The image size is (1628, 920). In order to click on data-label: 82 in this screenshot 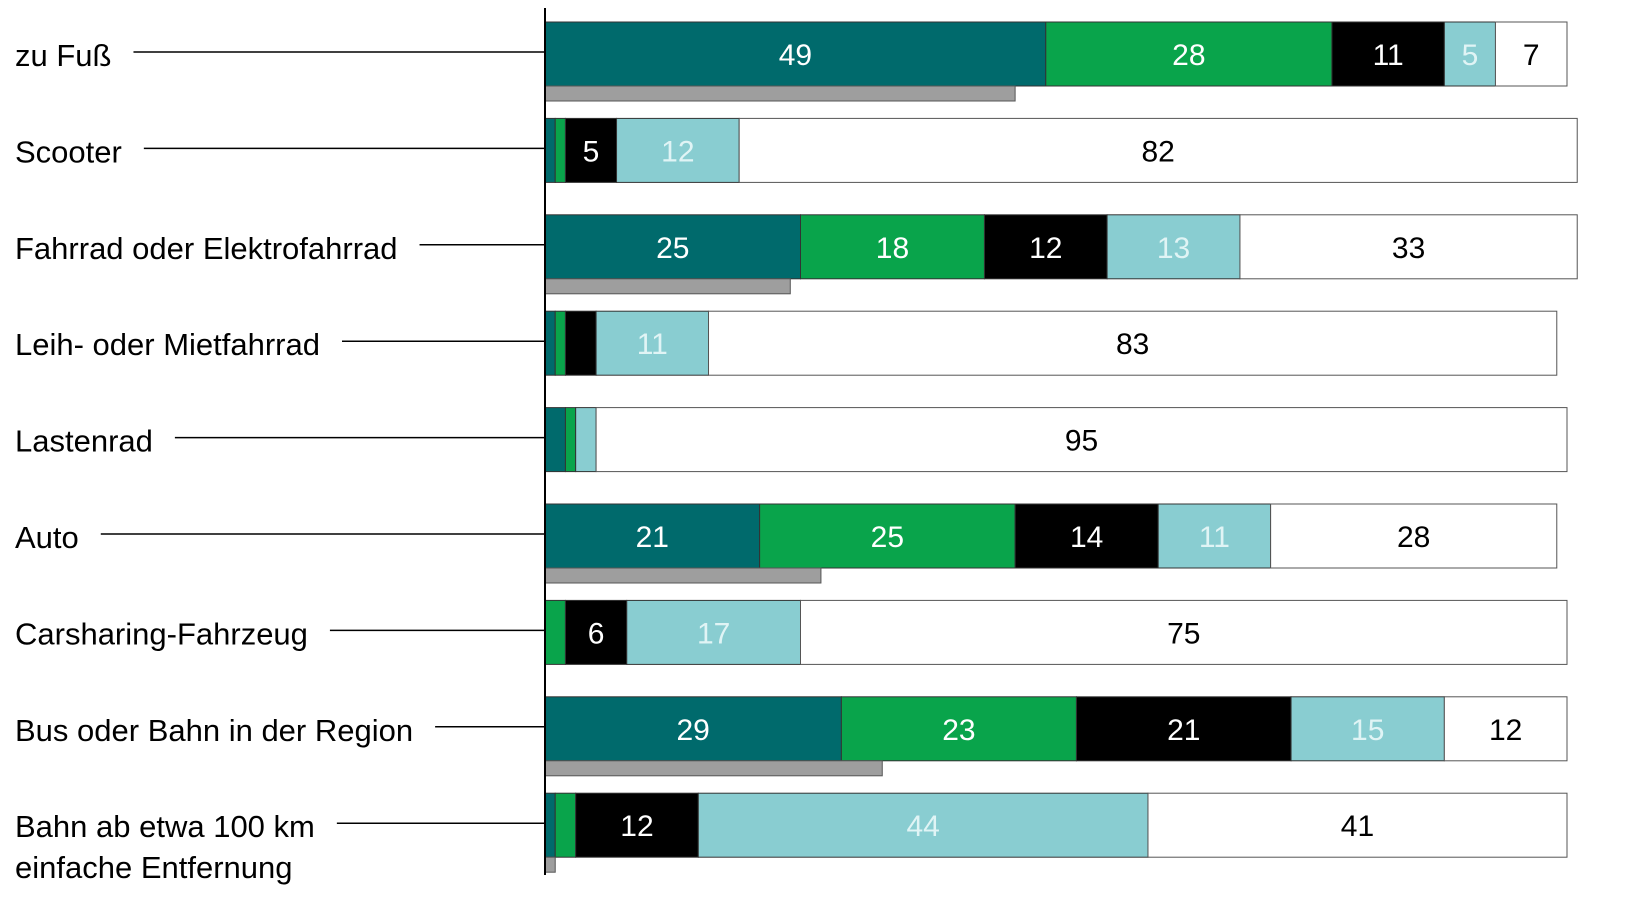, I will do `click(1158, 151)`.